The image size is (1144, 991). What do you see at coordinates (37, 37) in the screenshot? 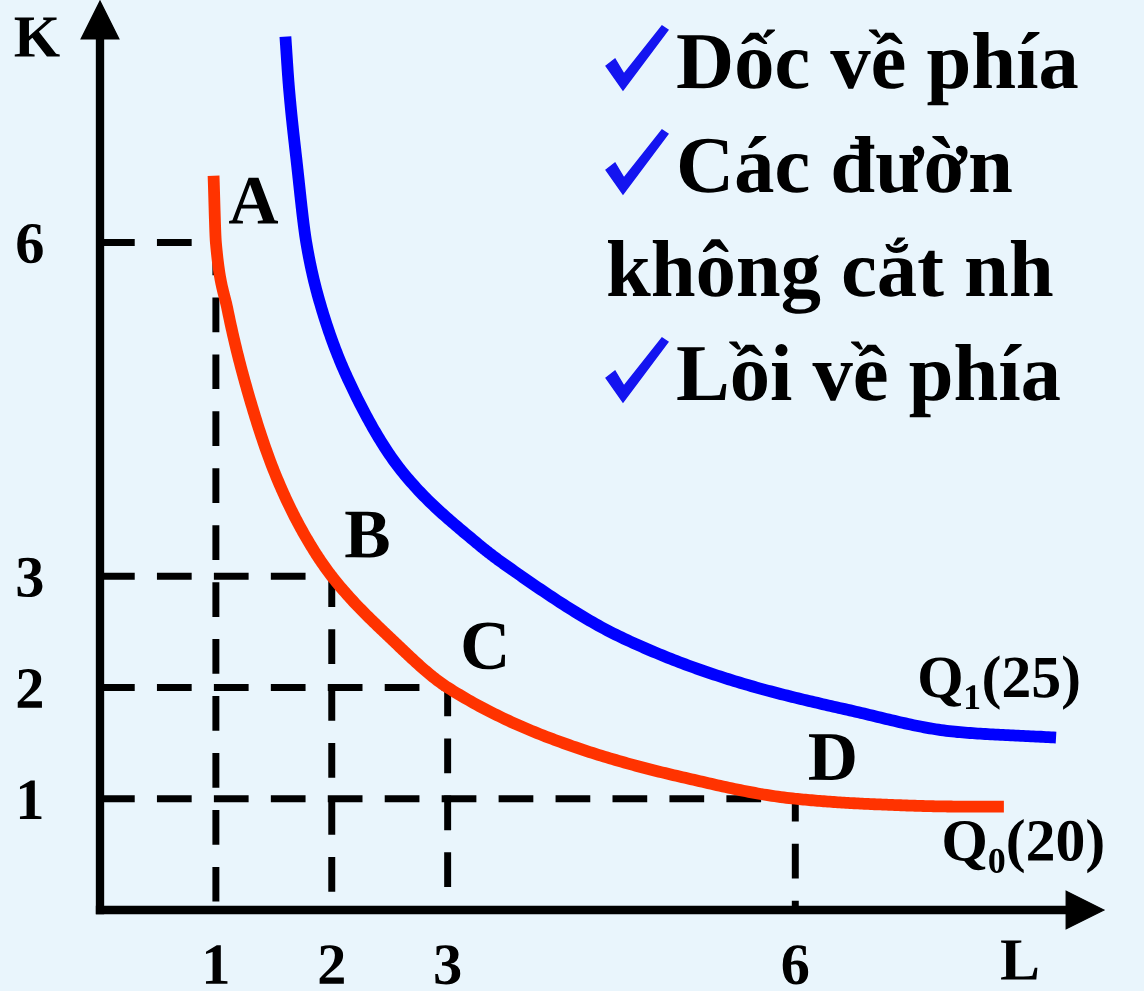
I see `y-axis-title: K` at bounding box center [37, 37].